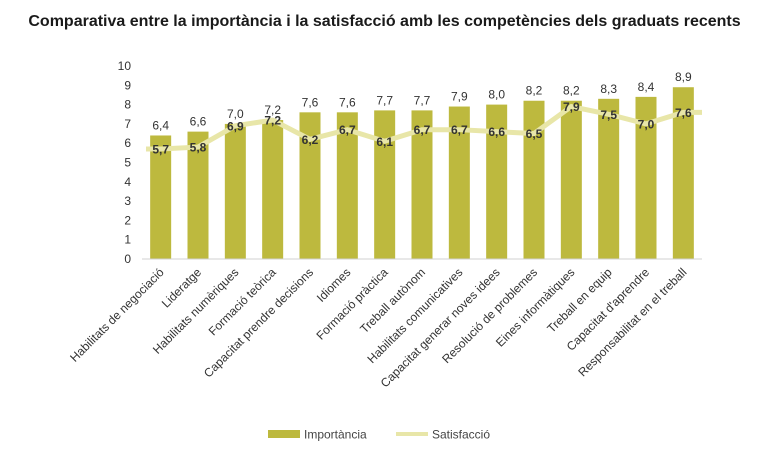 Image resolution: width=769 pixels, height=451 pixels. I want to click on y-tick-label: 1, so click(127, 240).